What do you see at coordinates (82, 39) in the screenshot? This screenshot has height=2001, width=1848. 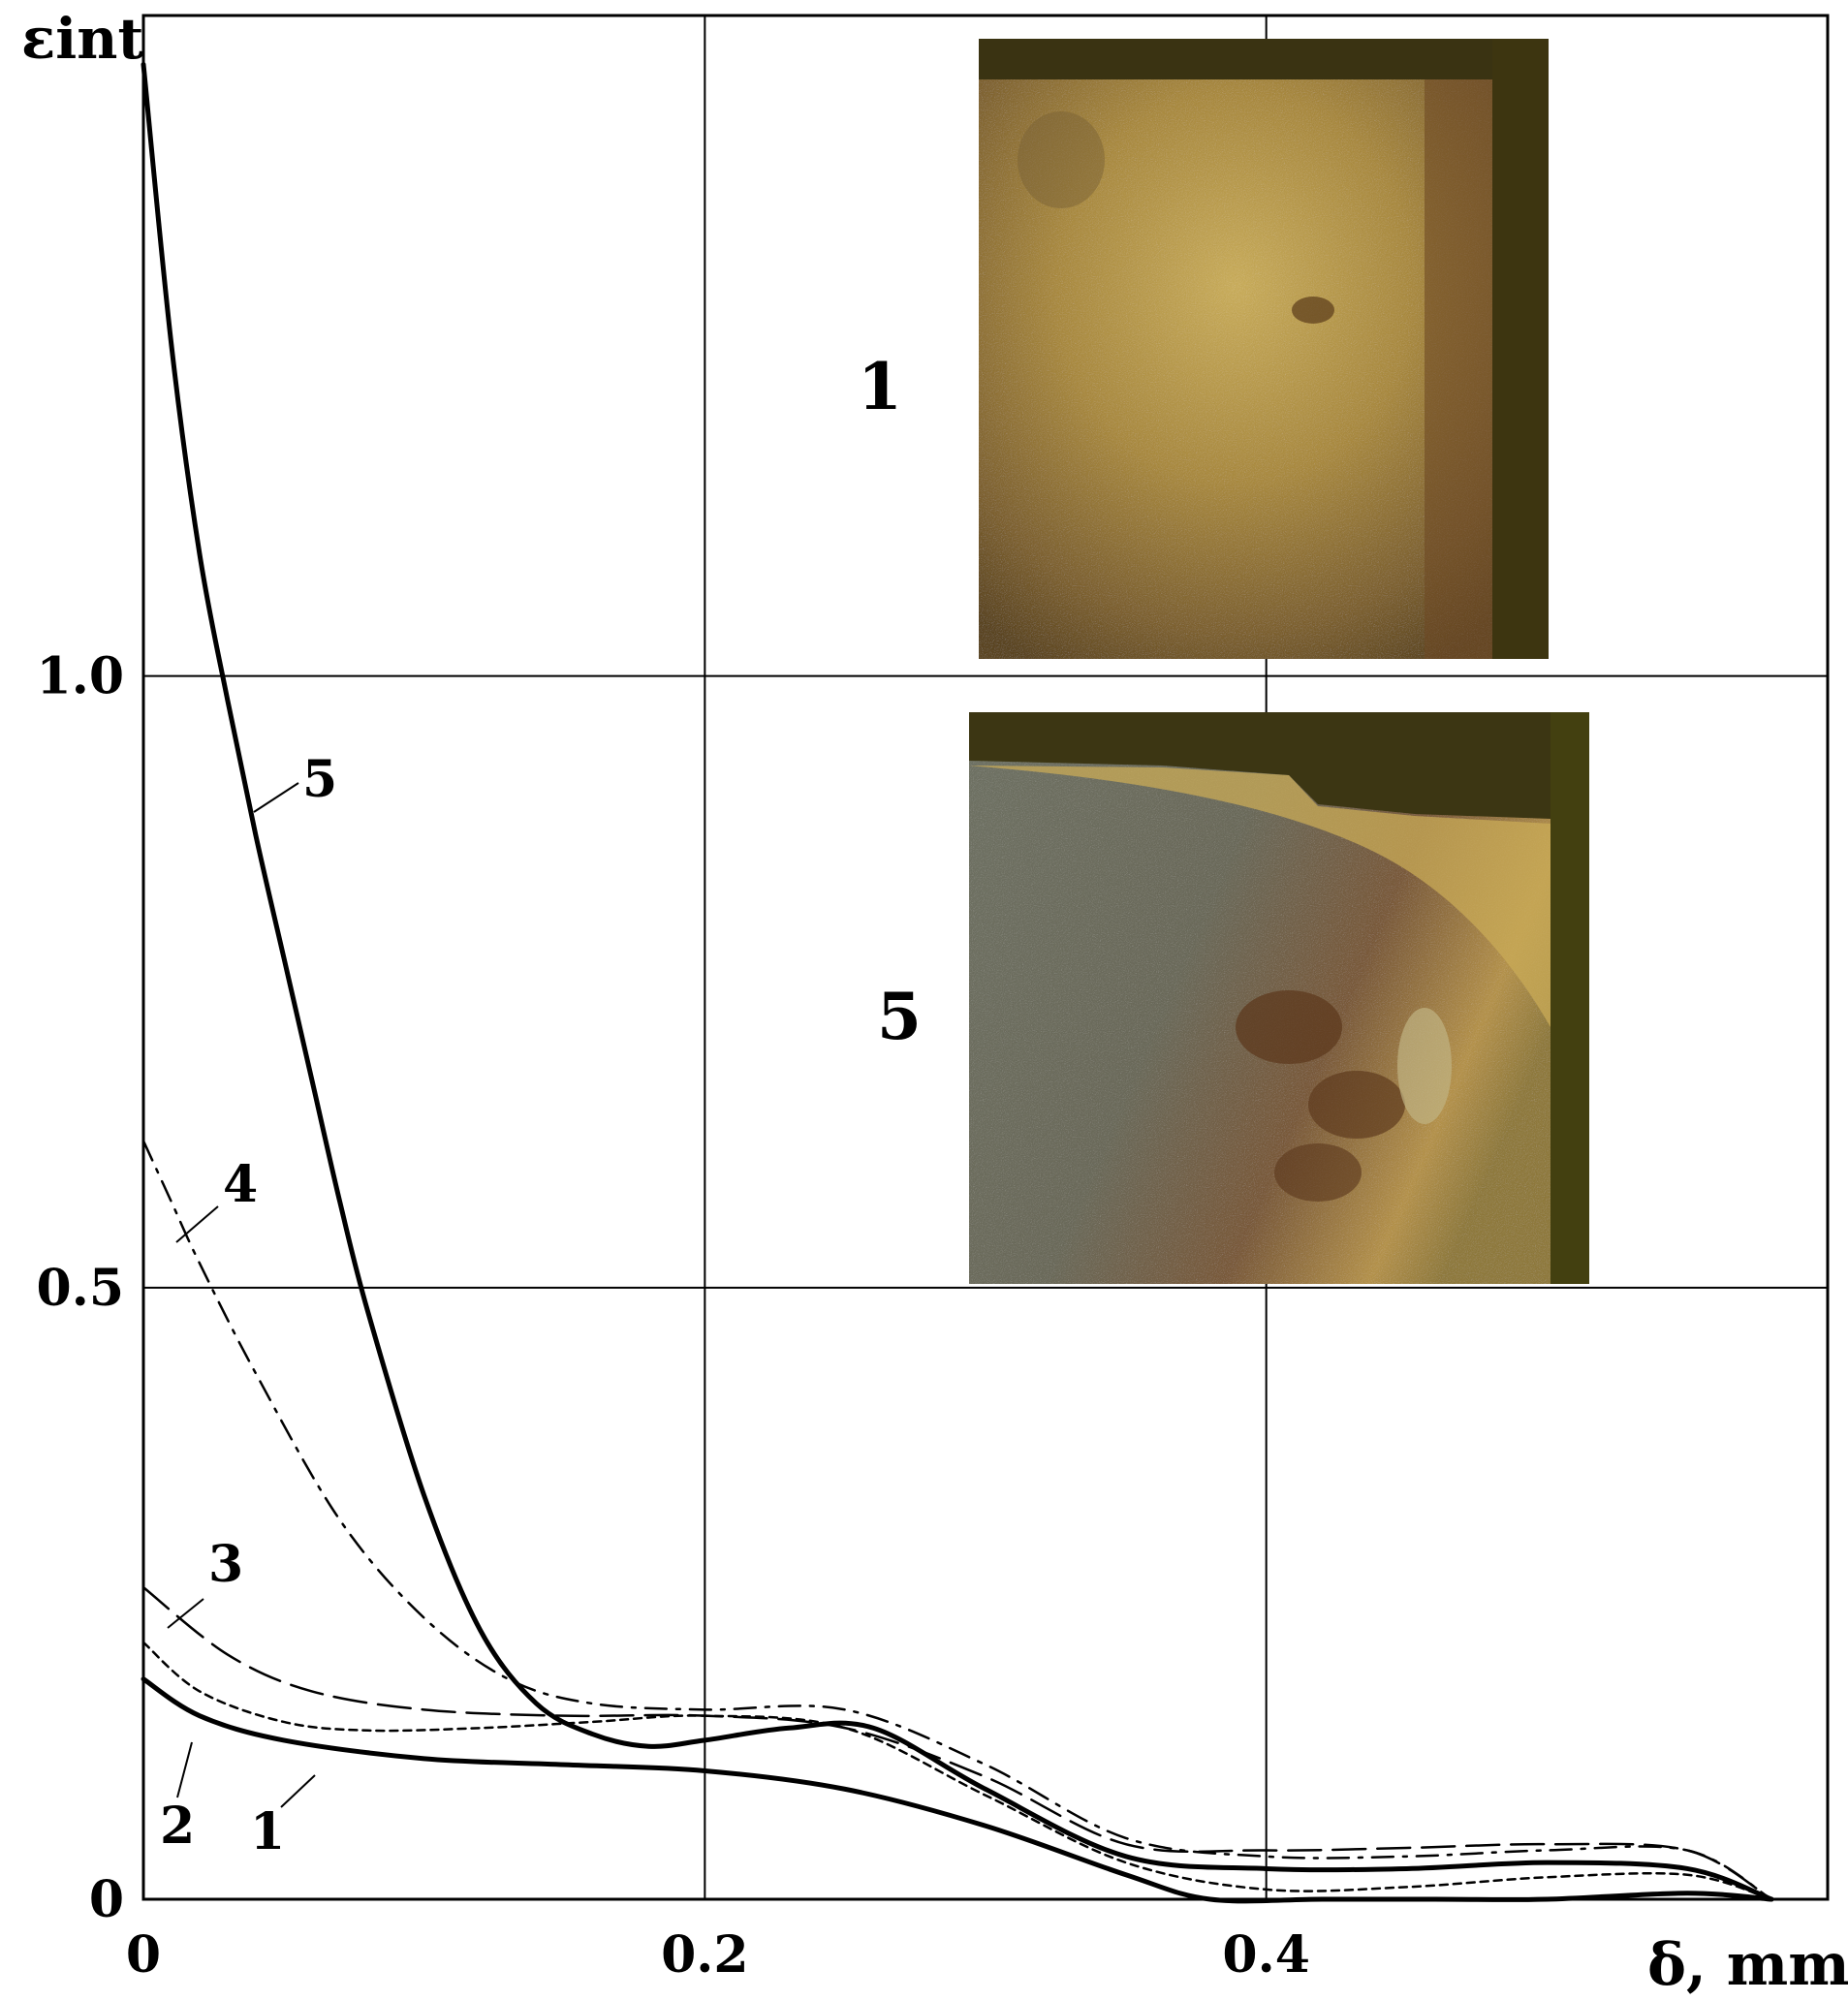 I see `y-axis-label: εint` at bounding box center [82, 39].